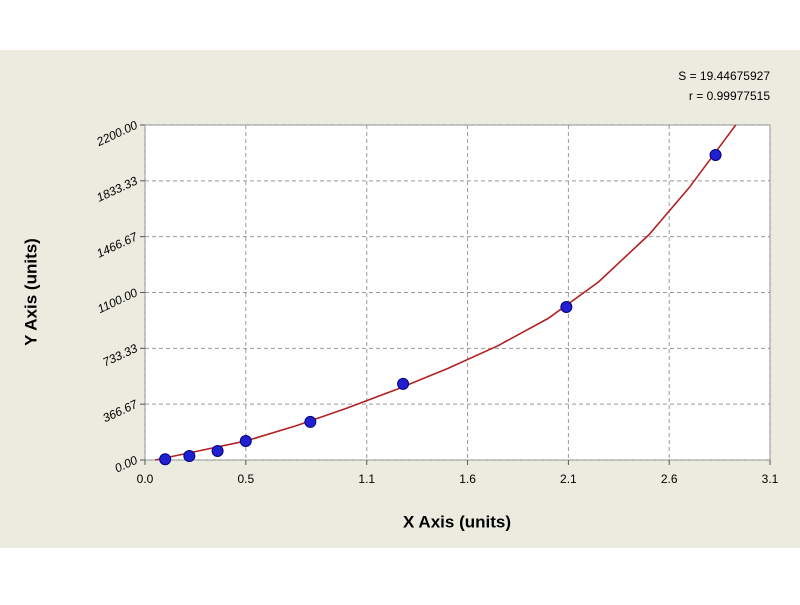 The width and height of the screenshot is (800, 605). I want to click on annotation: S = 19.44675927, so click(724, 76).